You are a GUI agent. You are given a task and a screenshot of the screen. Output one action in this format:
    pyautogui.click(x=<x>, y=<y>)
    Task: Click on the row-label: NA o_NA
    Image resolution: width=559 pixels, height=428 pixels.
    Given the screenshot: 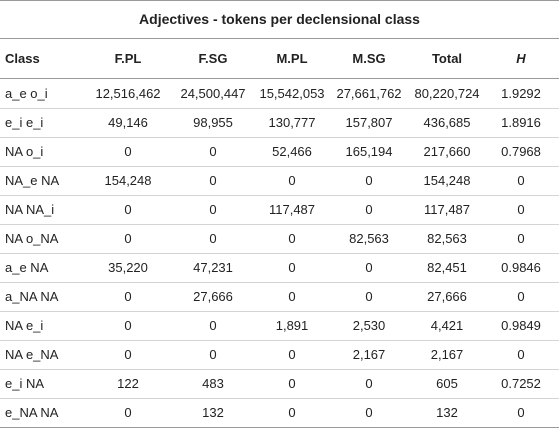 What is the action you would take?
    pyautogui.click(x=32, y=238)
    